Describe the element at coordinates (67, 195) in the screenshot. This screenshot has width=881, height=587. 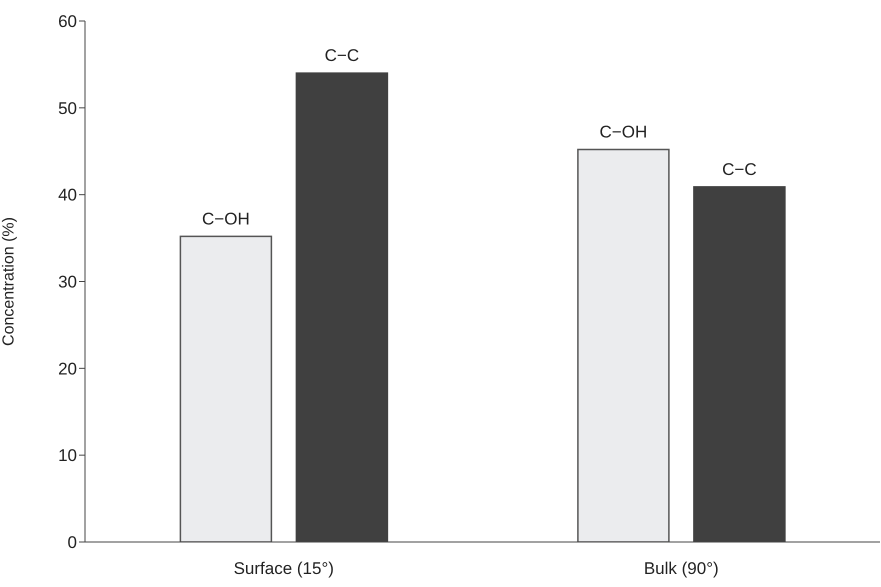
I see `y-tick-label: 40` at that location.